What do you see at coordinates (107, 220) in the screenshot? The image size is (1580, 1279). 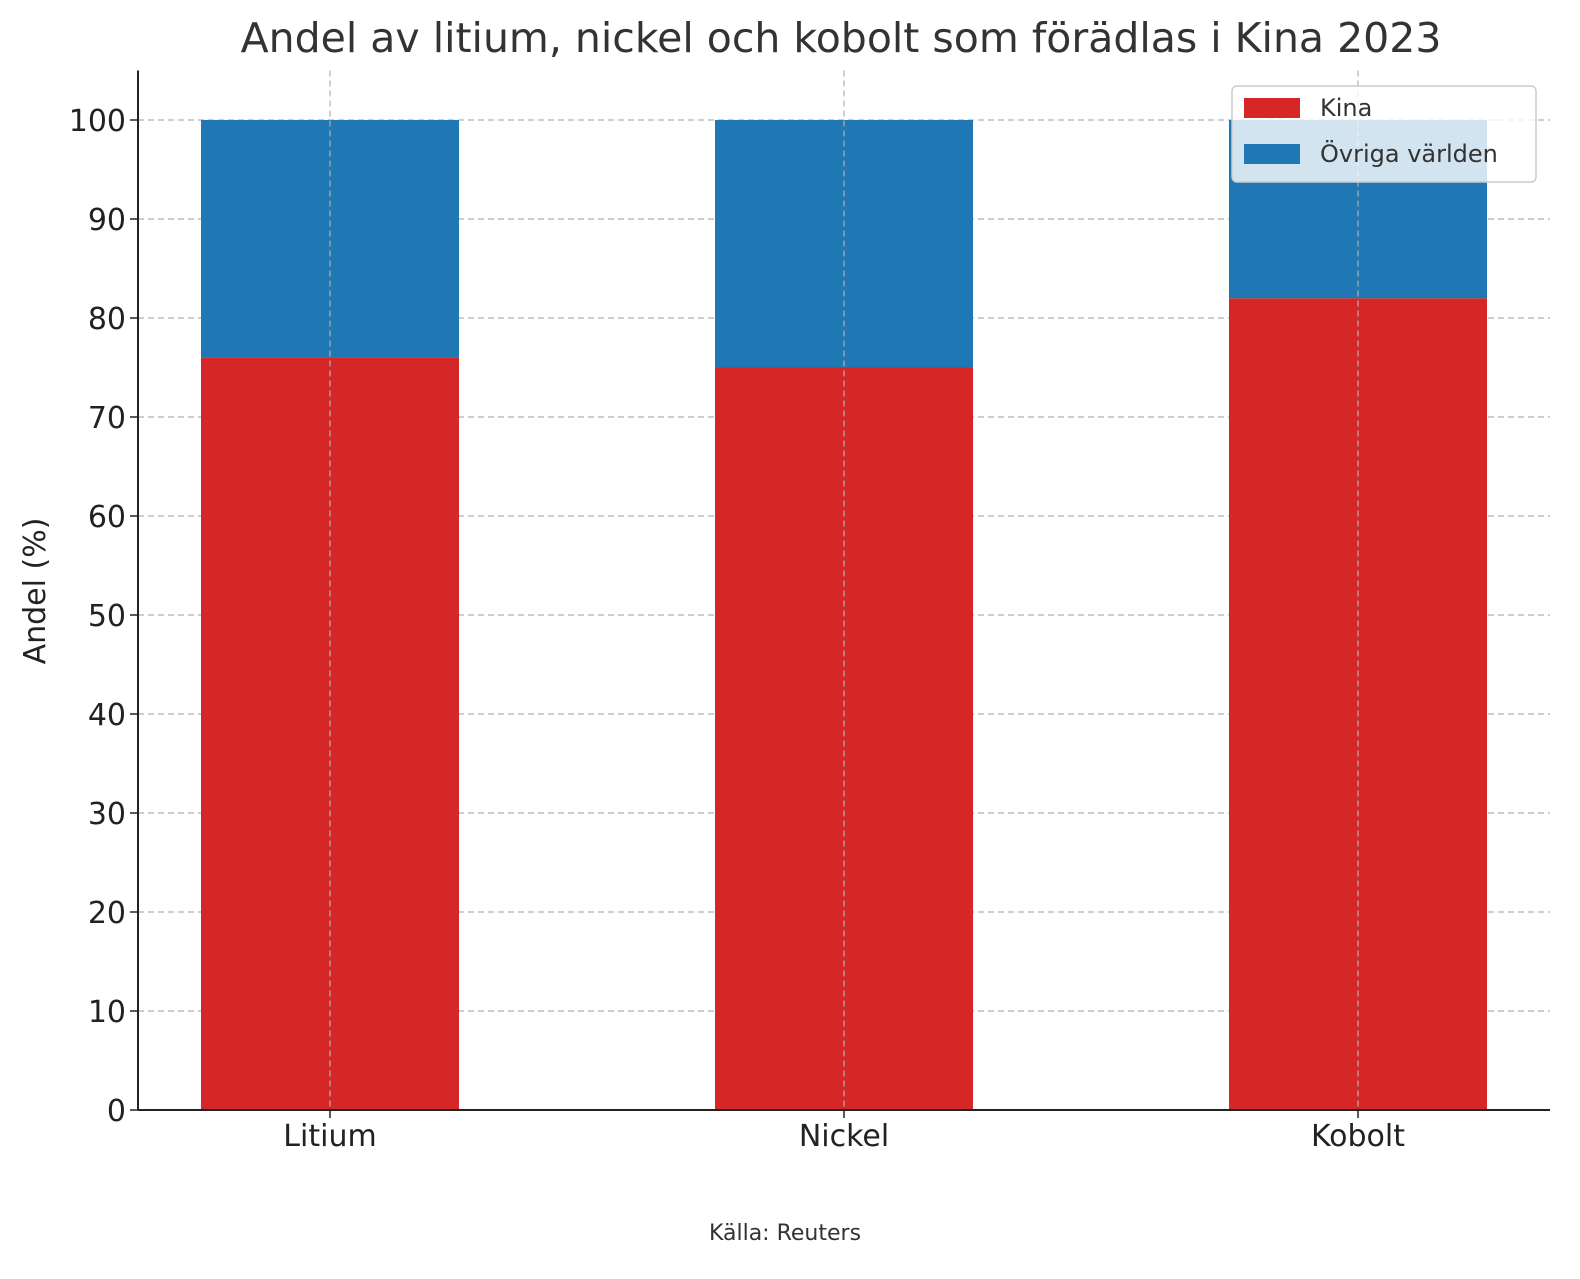 I see `y-tick-label: 90` at bounding box center [107, 220].